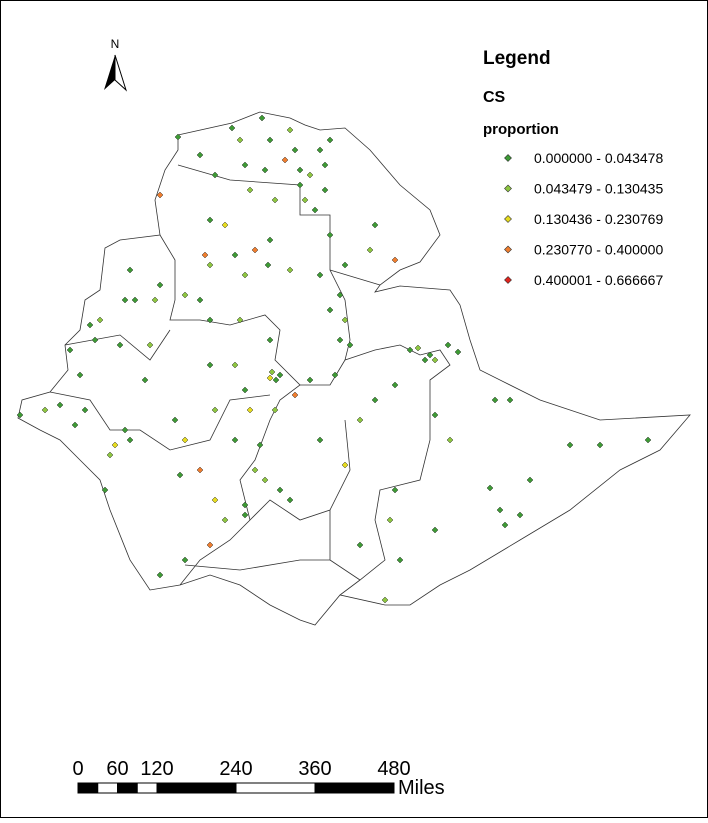 The width and height of the screenshot is (708, 823). Describe the element at coordinates (77, 769) in the screenshot. I see `scale-label: 0` at that location.